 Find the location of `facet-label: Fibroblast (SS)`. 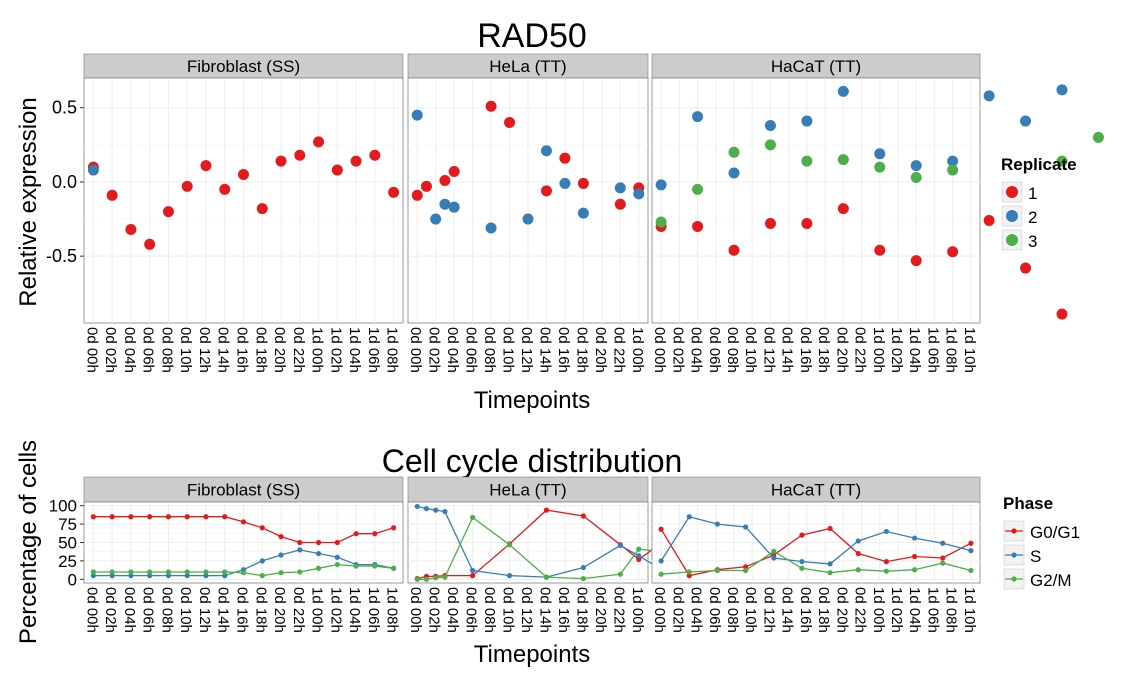

facet-label: Fibroblast (SS) is located at coordinates (243, 490).